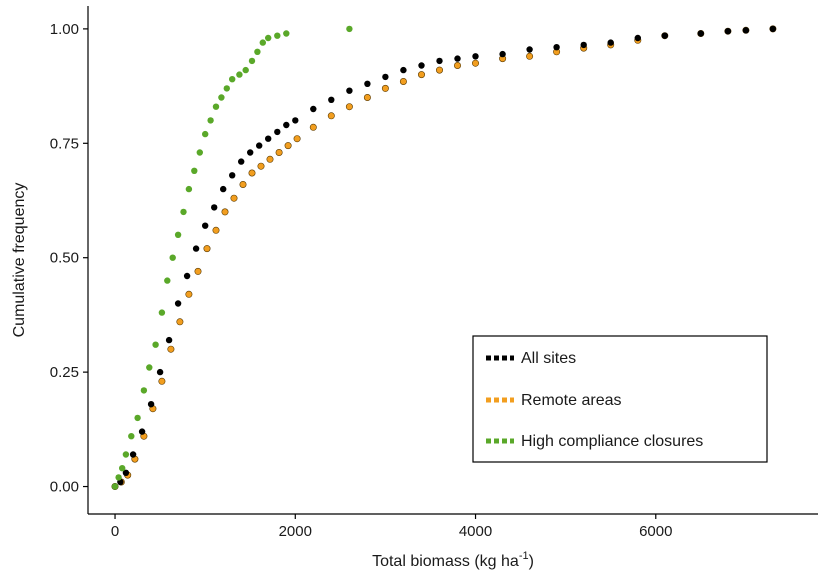 Image resolution: width=819 pixels, height=572 pixels. I want to click on y-axis-ticks: 0.00 0.25 0.50 0.75 1.00, so click(69, 258).